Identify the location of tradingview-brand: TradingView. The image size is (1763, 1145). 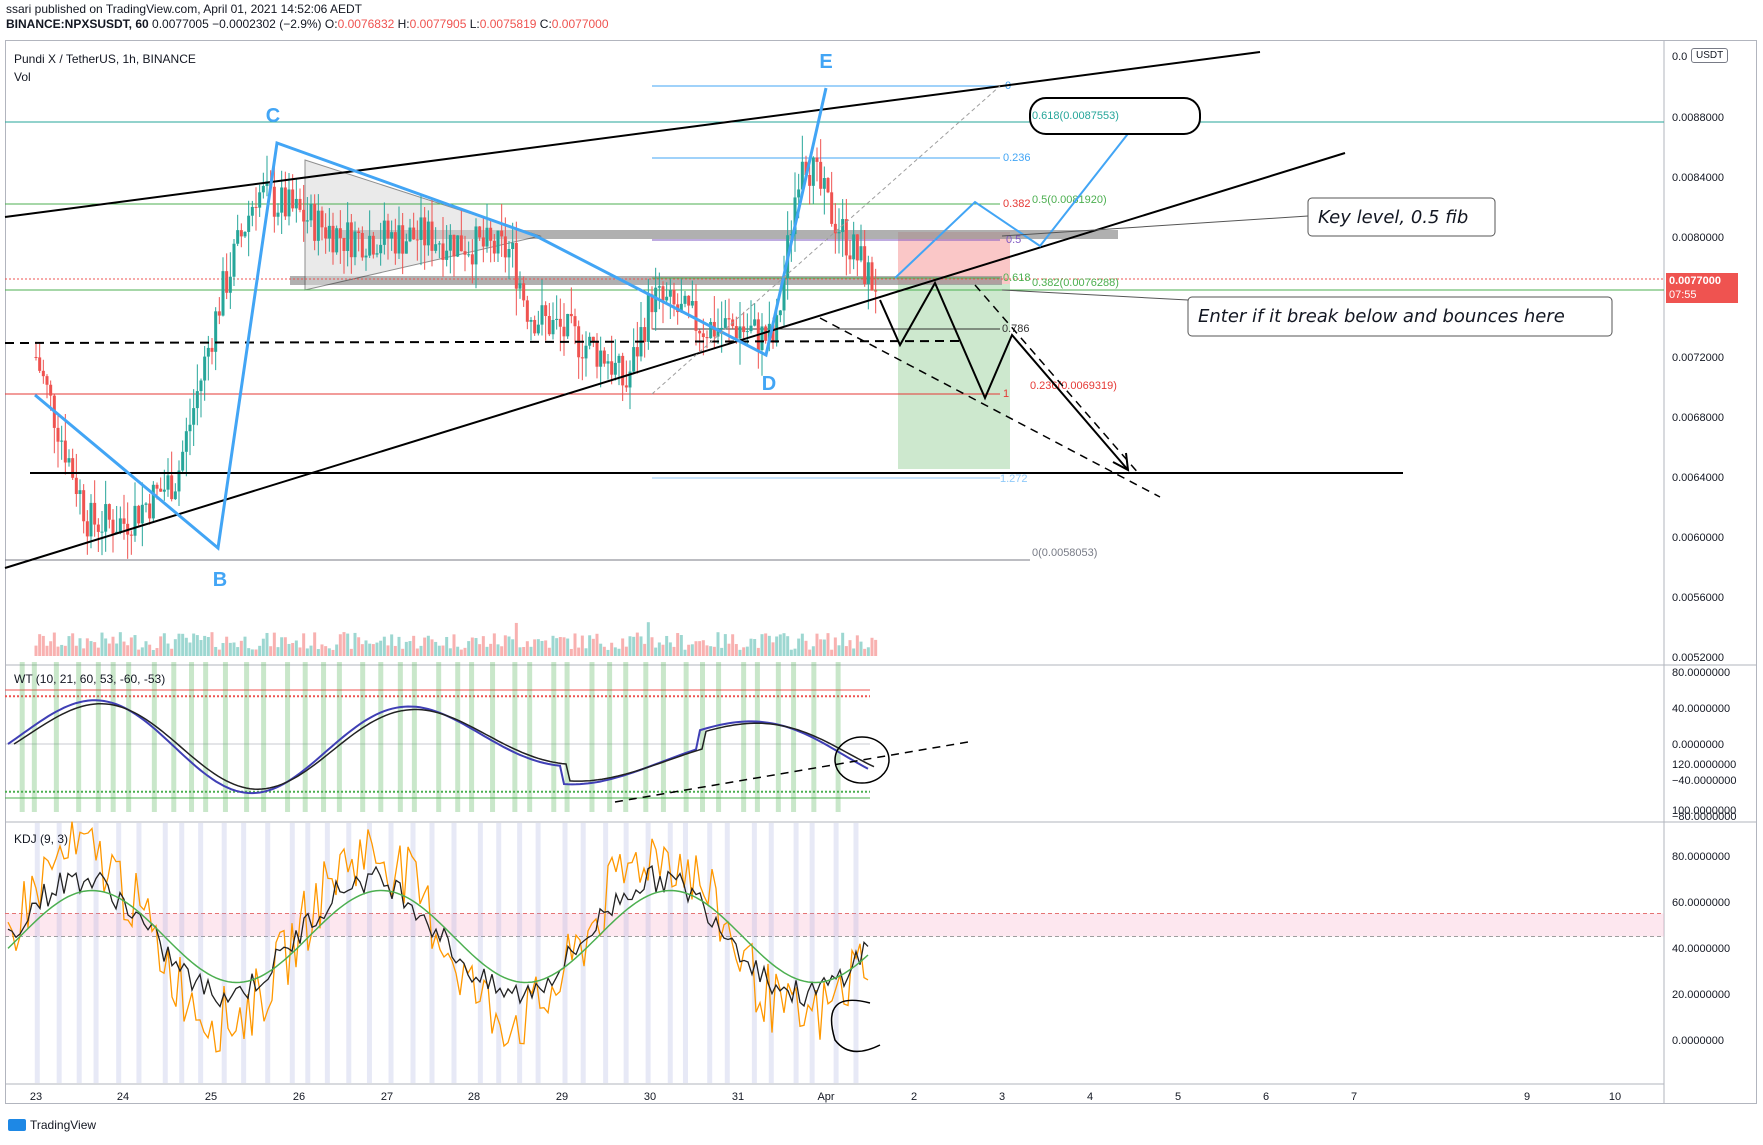
(52, 1125).